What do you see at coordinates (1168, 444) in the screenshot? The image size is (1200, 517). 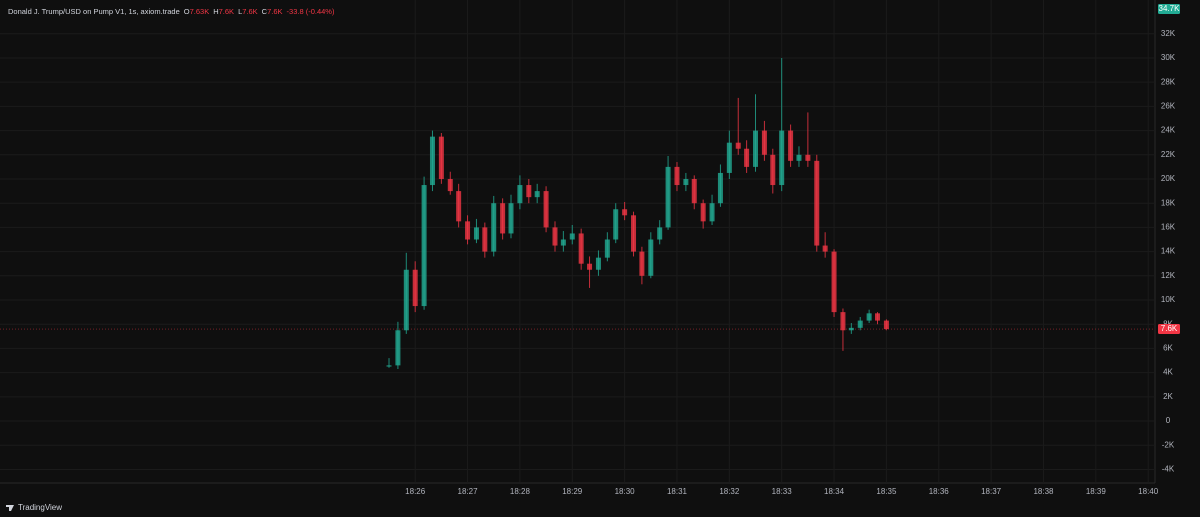 I see `y-tick-label: -2K` at bounding box center [1168, 444].